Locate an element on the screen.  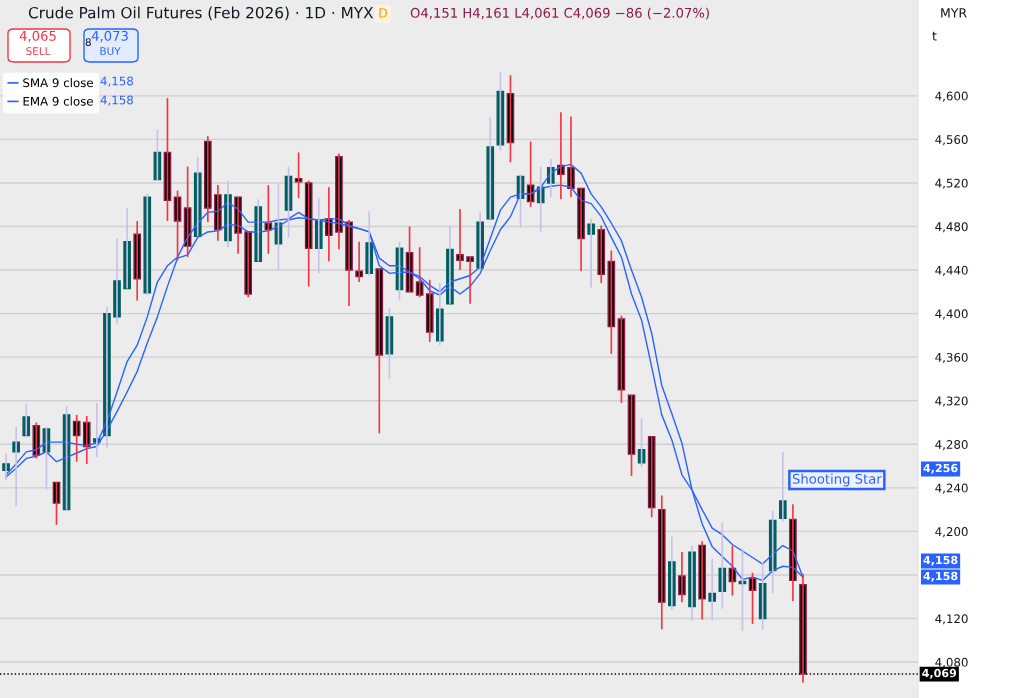
text: 4,256 is located at coordinates (940, 468).